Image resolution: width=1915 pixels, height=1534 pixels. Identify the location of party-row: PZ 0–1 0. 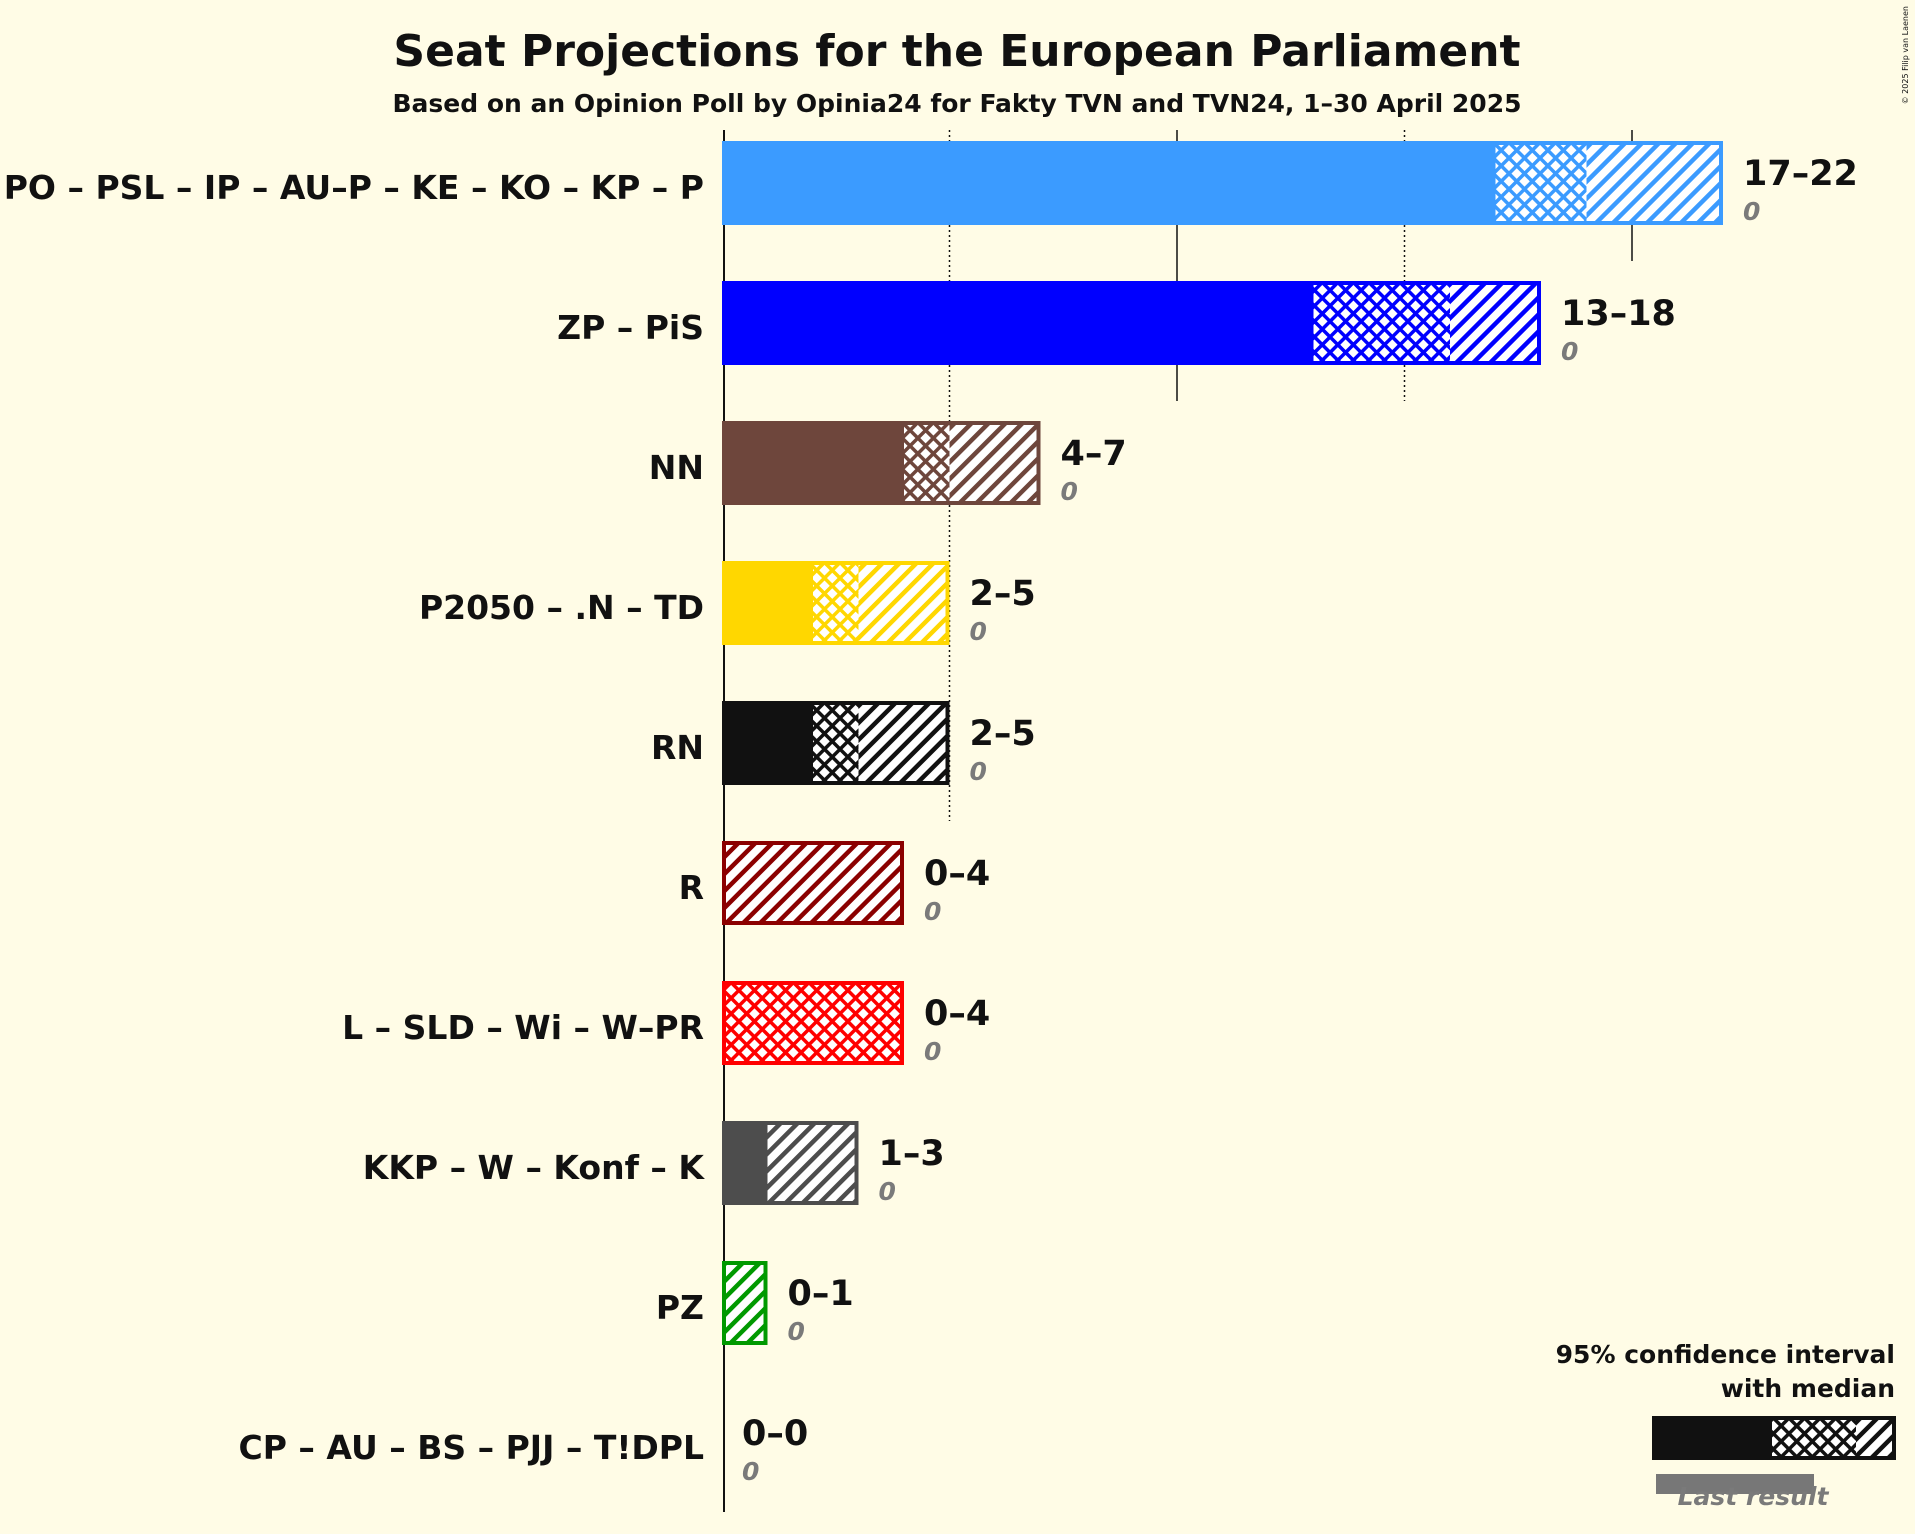
(755, 1303).